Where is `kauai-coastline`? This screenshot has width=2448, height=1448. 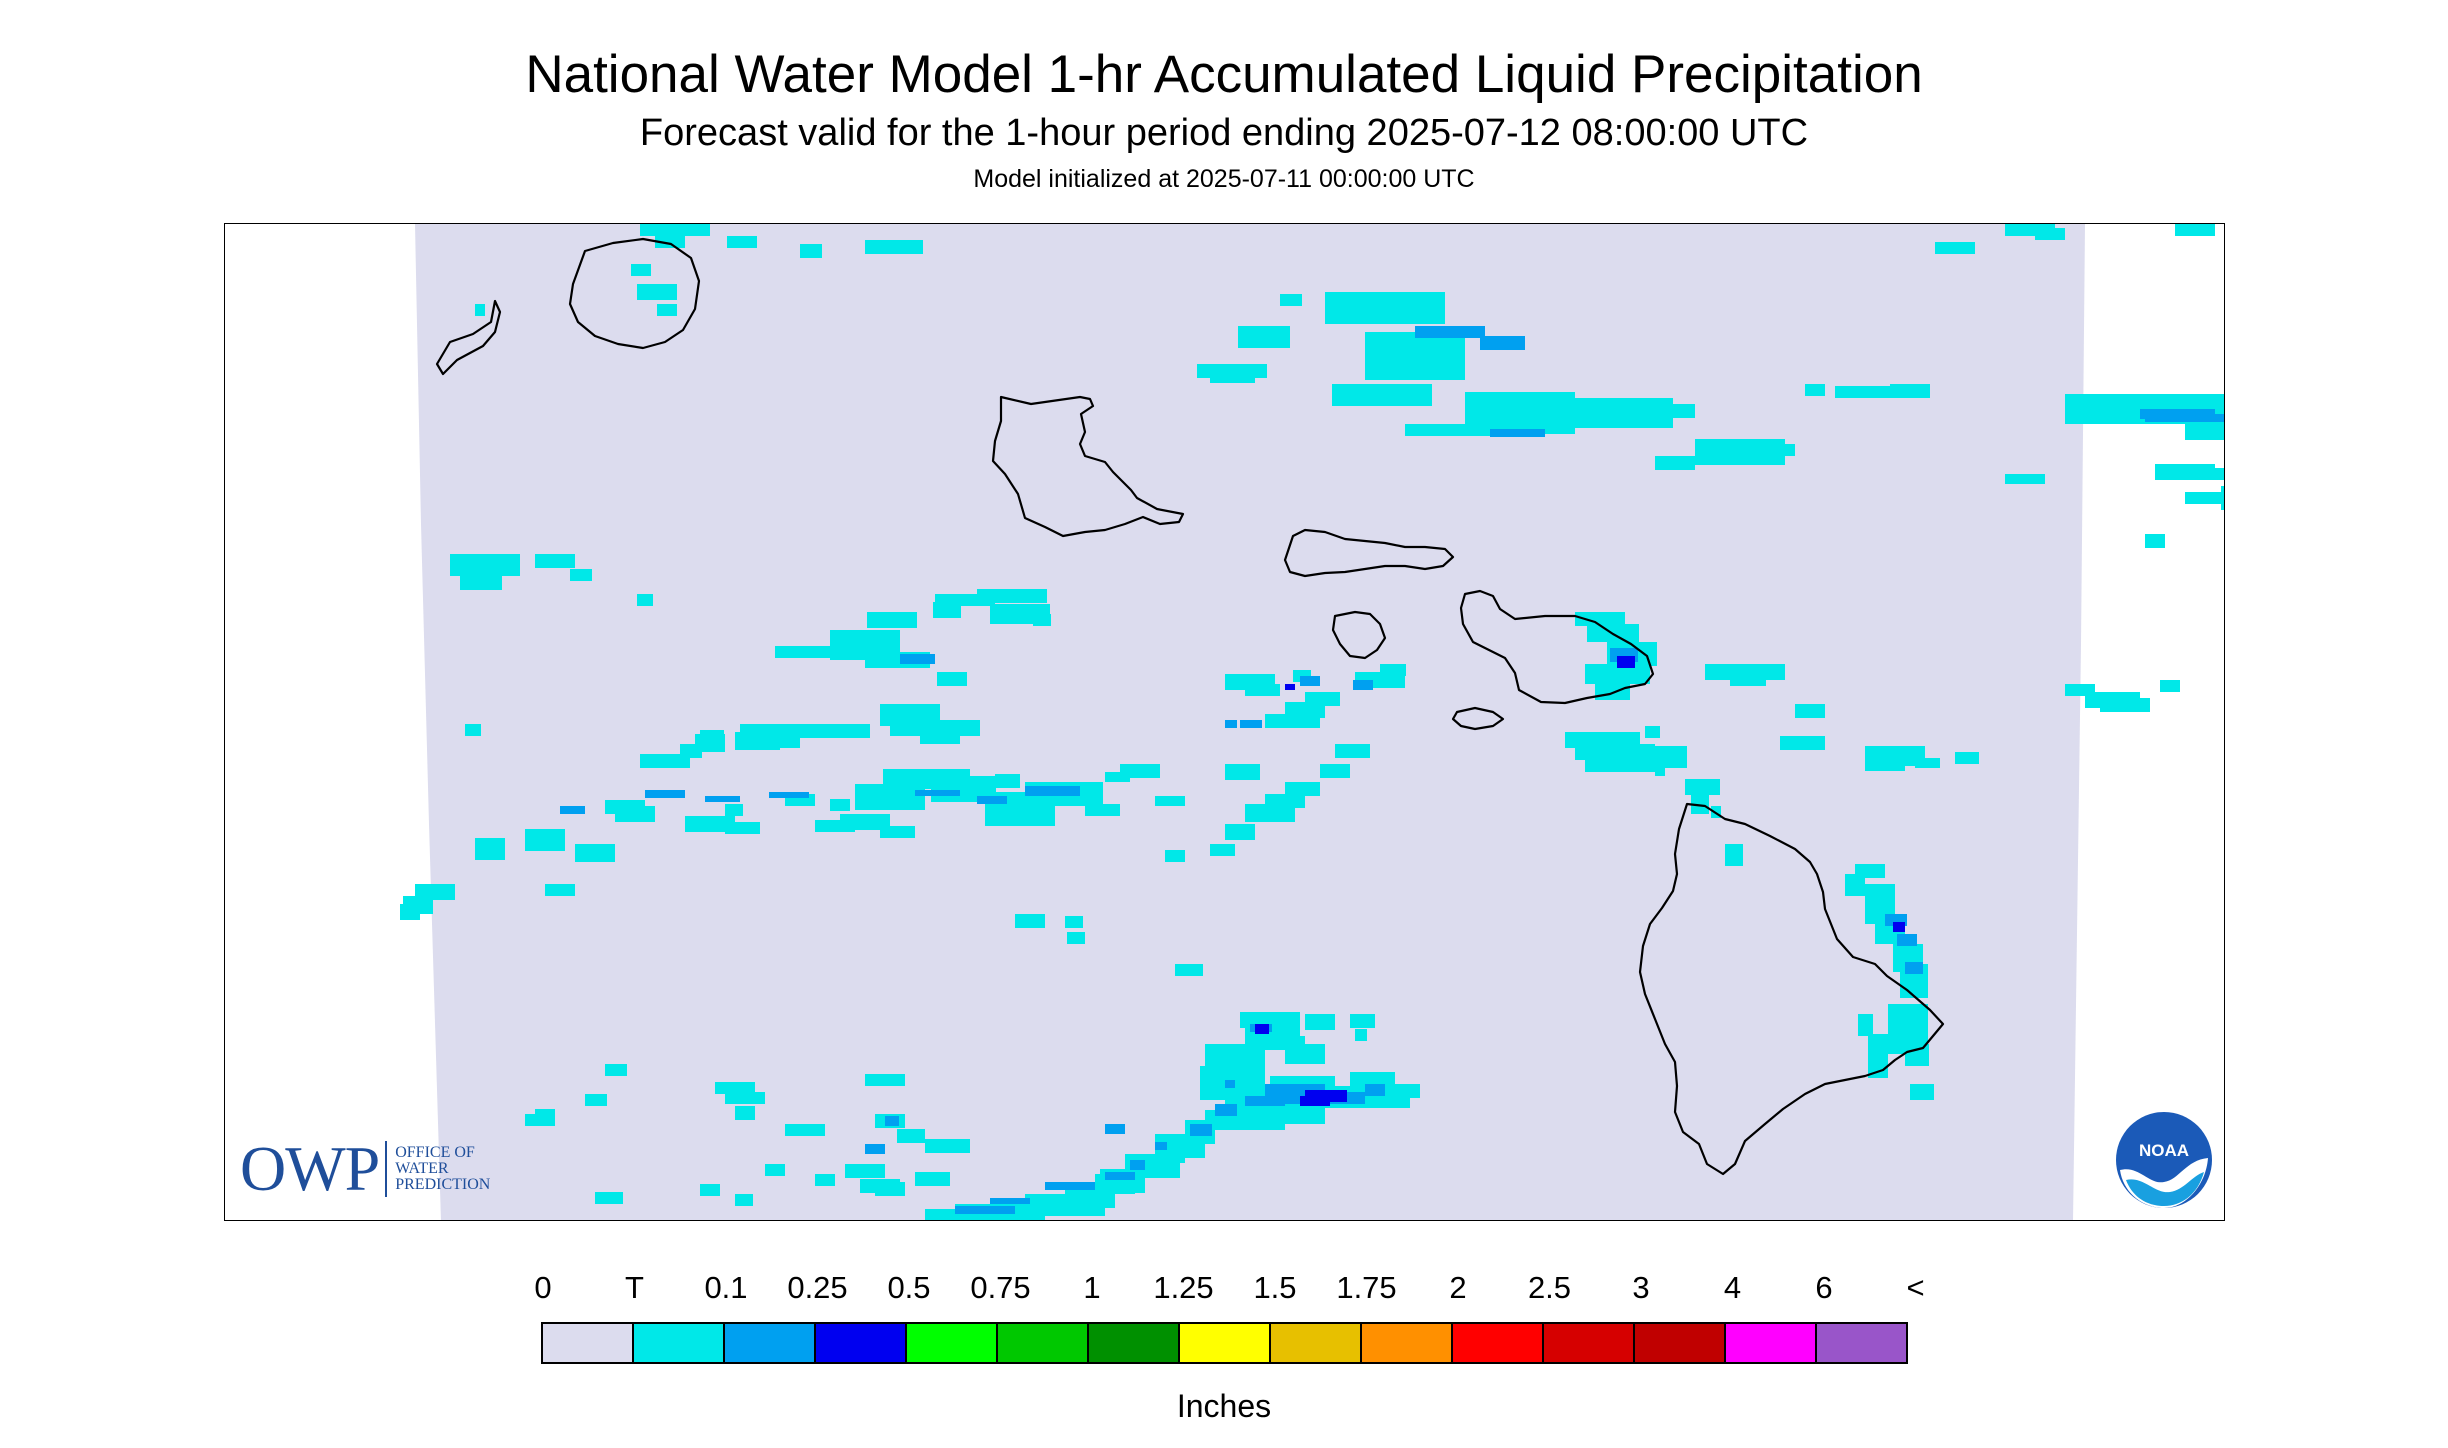
kauai-coastline is located at coordinates (634, 293).